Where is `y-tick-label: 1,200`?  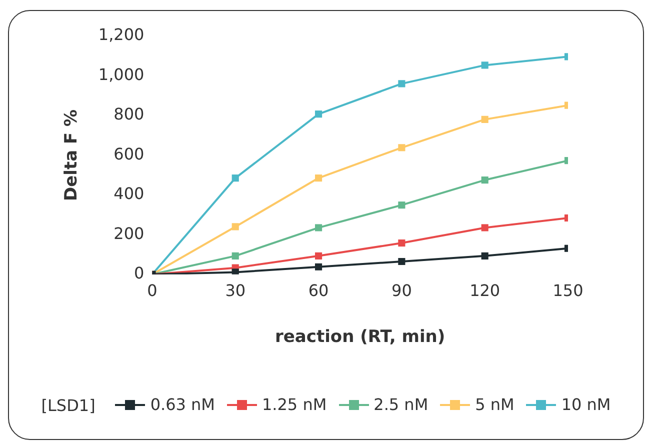 y-tick-label: 1,200 is located at coordinates (121, 34).